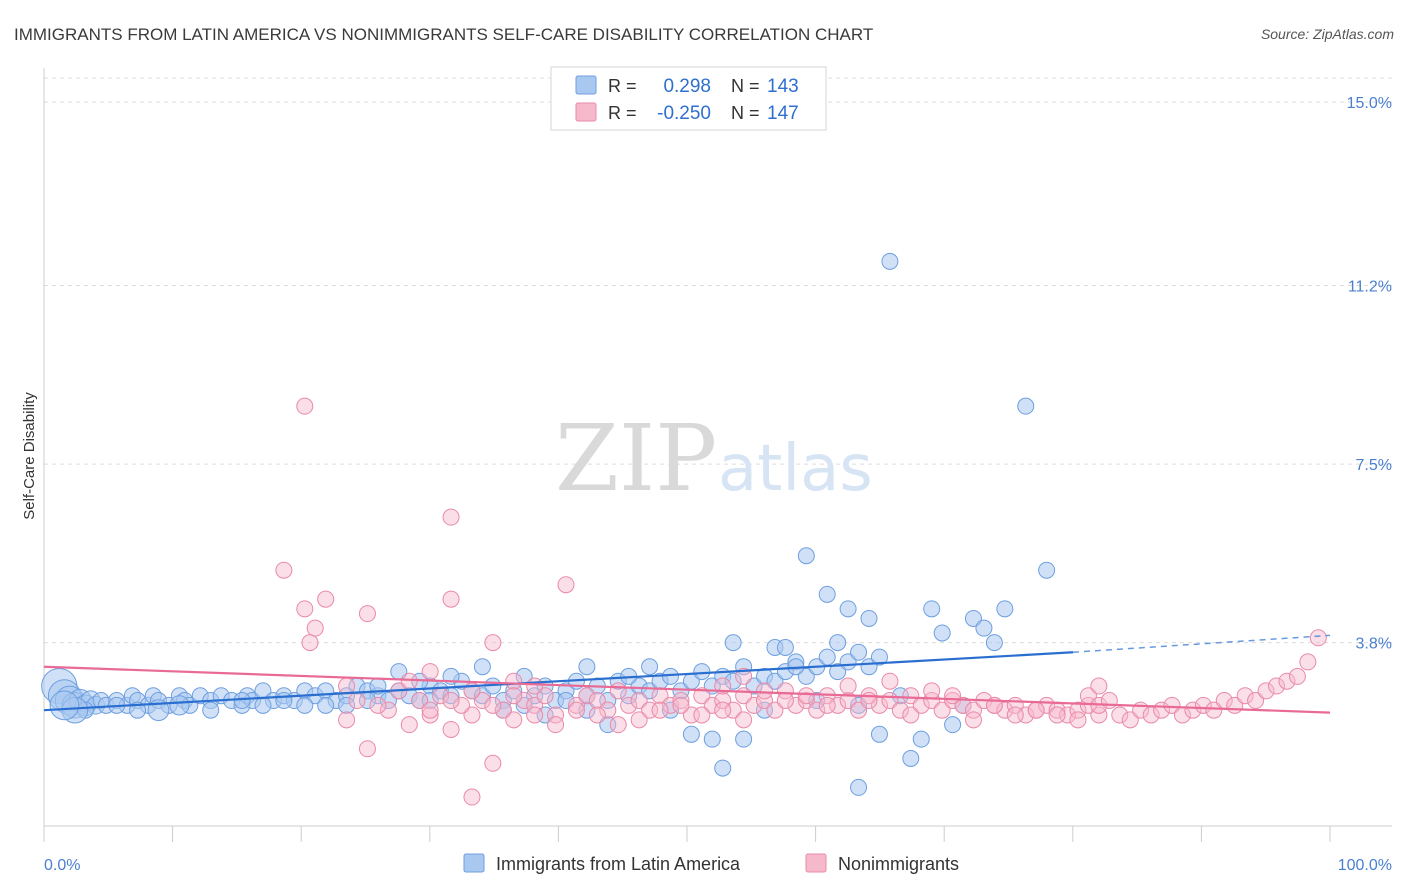 This screenshot has height=892, width=1406. I want to click on legend-n-value-1: 143, so click(783, 86).